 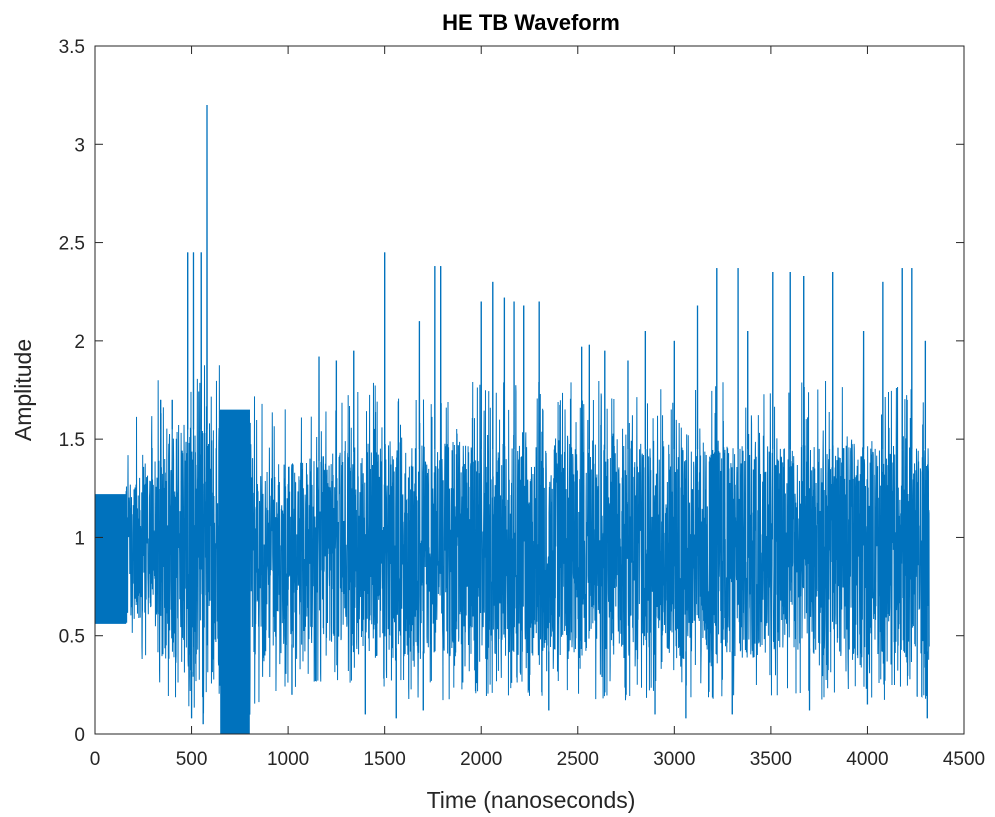 What do you see at coordinates (531, 22) in the screenshot?
I see `chart-title: HE TB Waveform` at bounding box center [531, 22].